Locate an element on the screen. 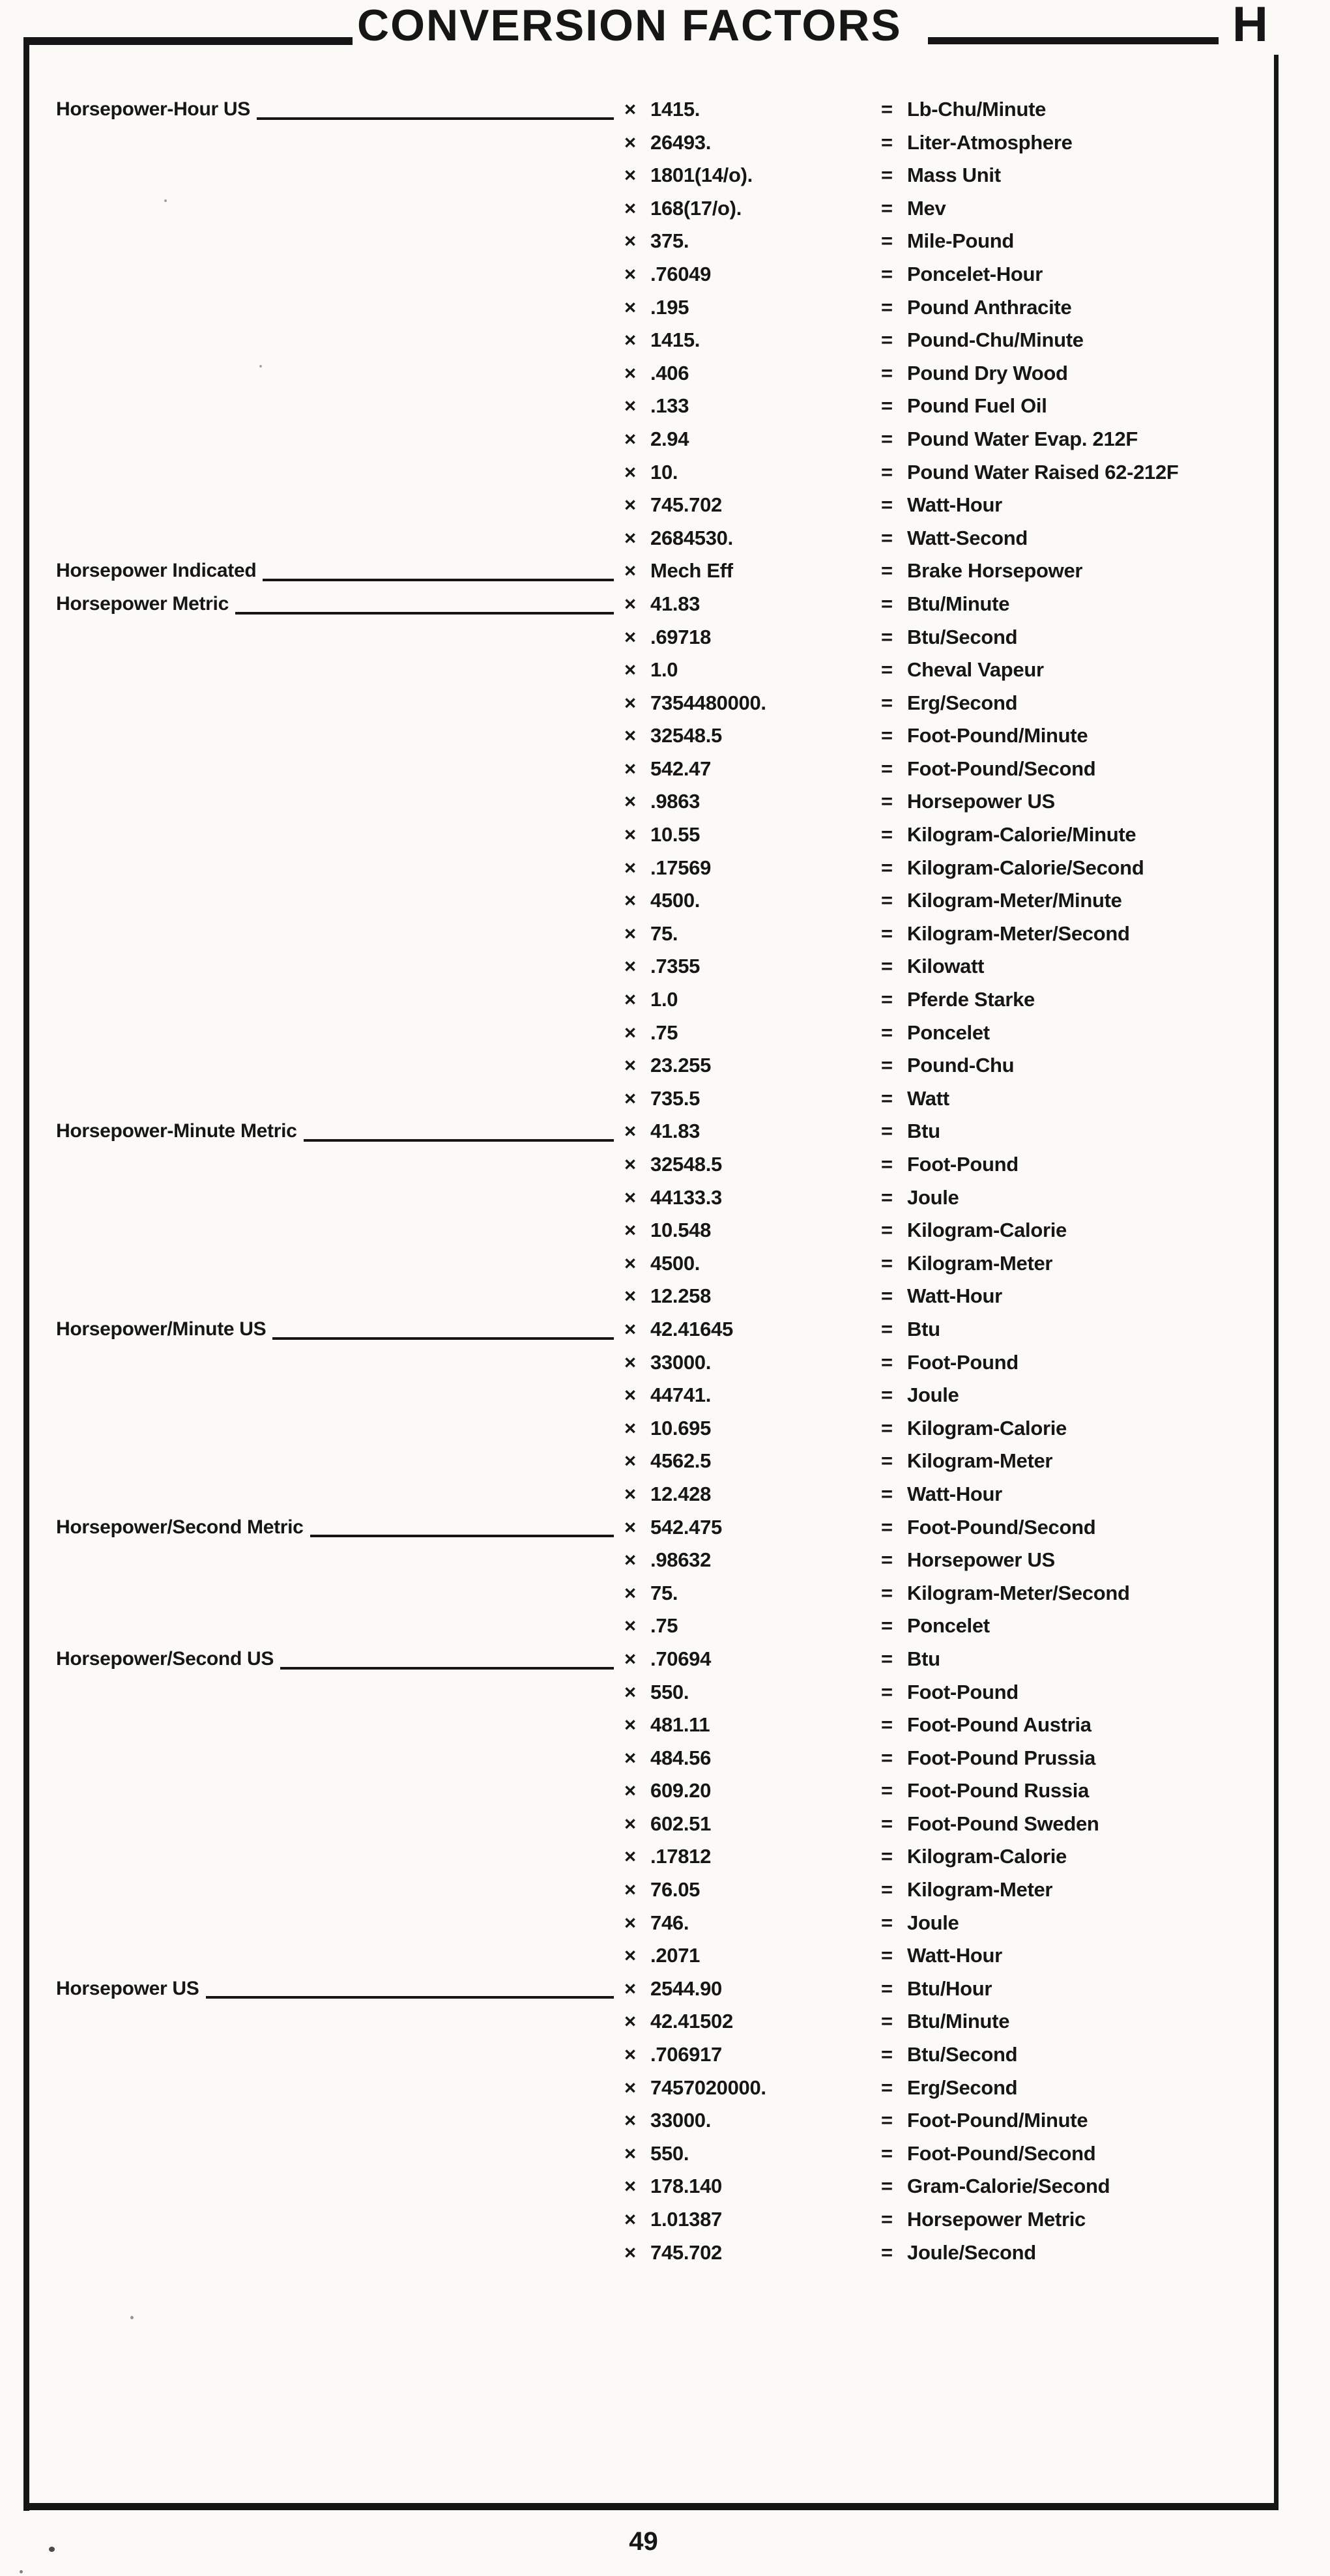 The height and width of the screenshot is (2576, 1330). result-unit: Watt-Hour is located at coordinates (955, 505).